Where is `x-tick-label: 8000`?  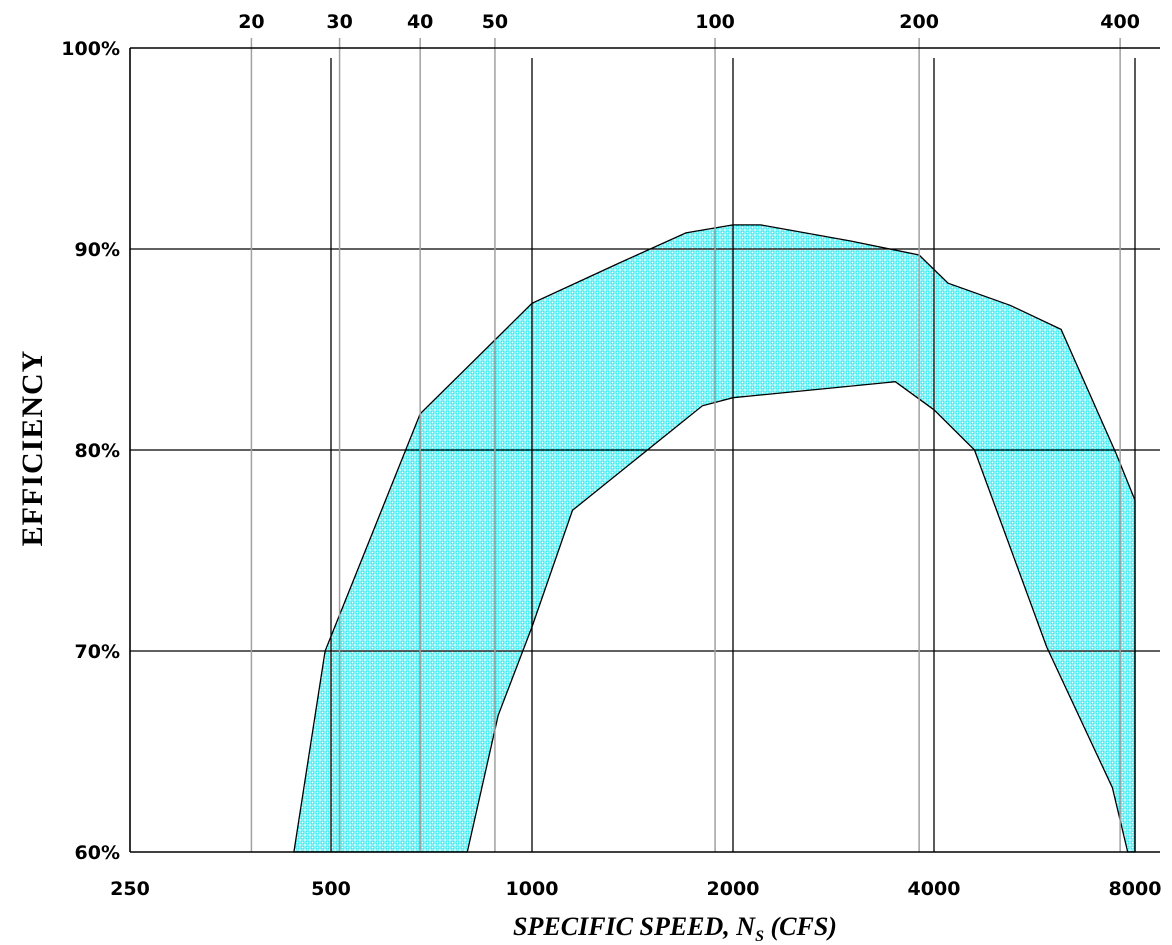
x-tick-label: 8000 is located at coordinates (1135, 889).